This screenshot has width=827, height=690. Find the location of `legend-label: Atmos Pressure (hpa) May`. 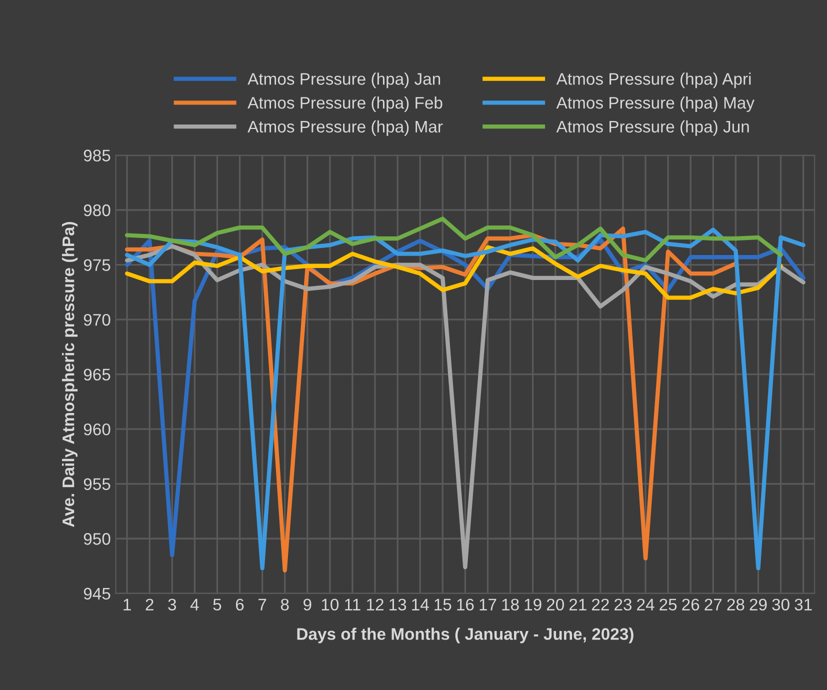

legend-label: Atmos Pressure (hpa) May is located at coordinates (655, 104).